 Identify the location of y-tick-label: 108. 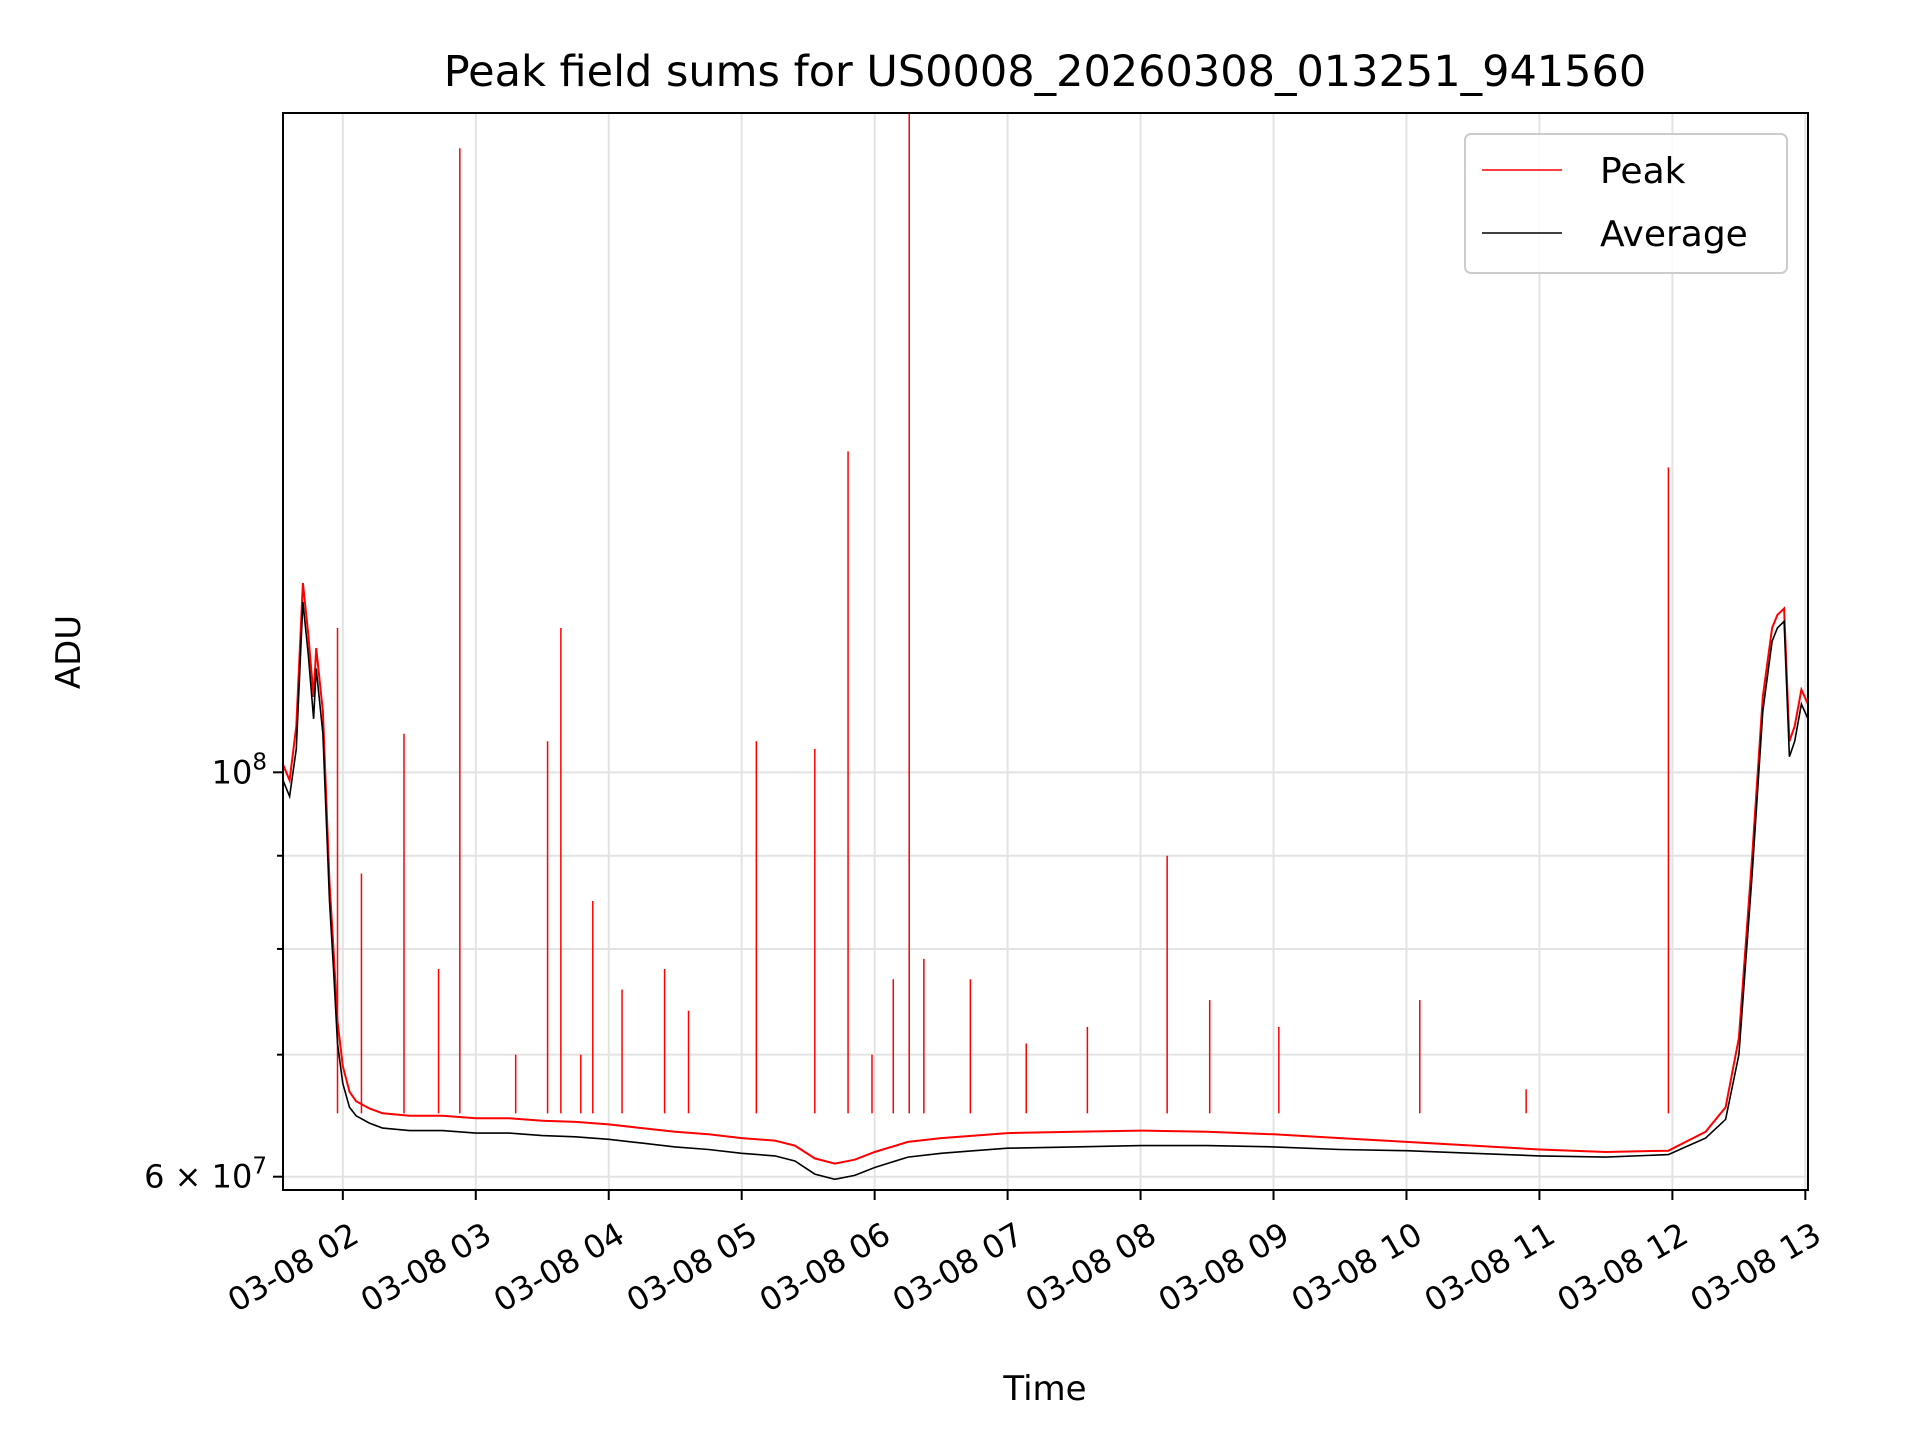
(239, 770).